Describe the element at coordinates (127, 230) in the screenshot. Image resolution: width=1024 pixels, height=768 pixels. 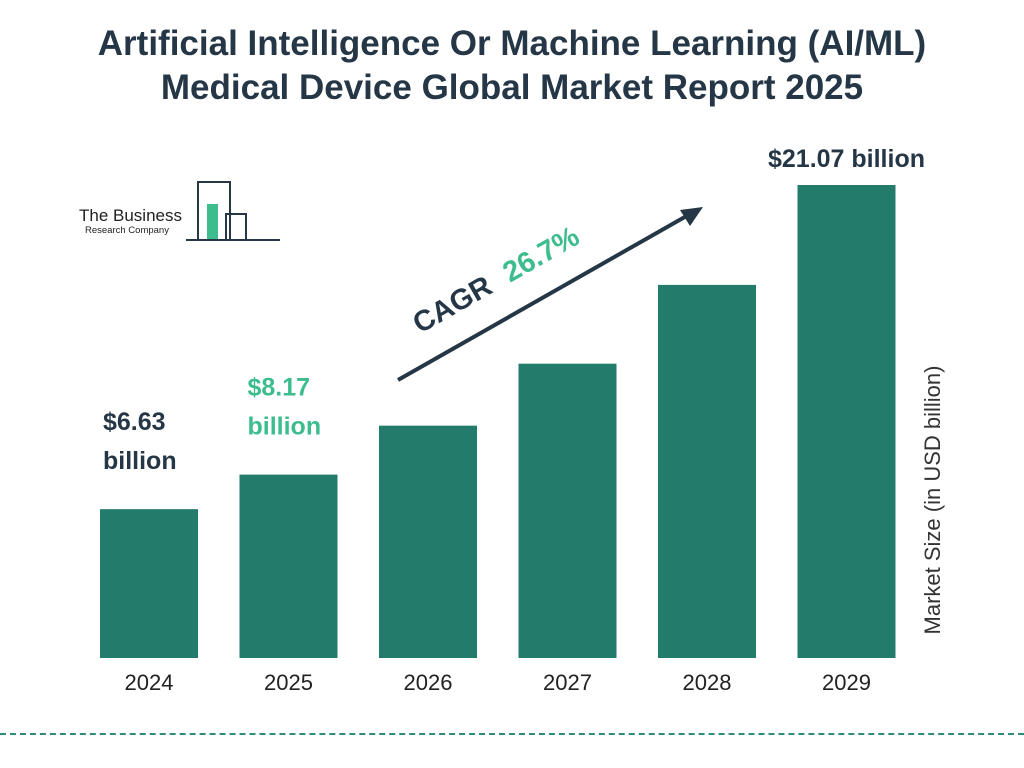
I see `logo-text-line-2: Research Company` at that location.